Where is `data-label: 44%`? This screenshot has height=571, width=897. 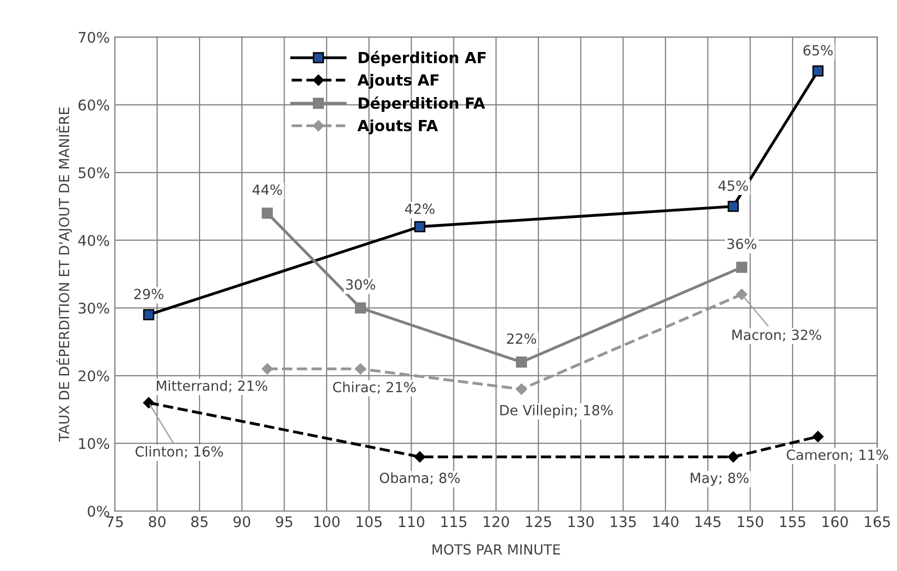
data-label: 44% is located at coordinates (267, 189).